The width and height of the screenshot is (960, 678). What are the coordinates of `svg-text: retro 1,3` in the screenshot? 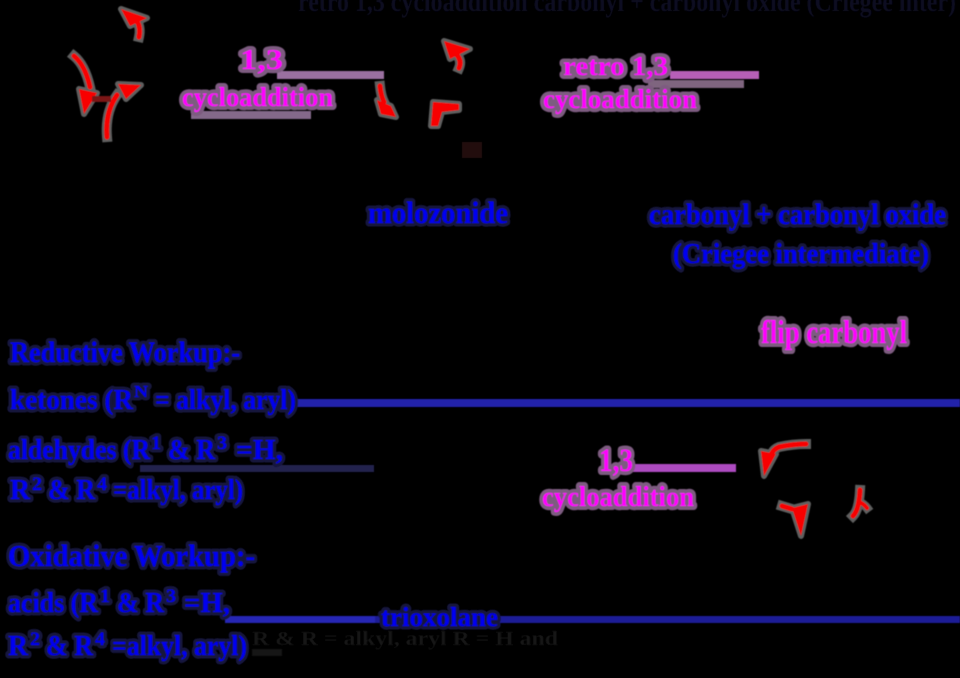 It's located at (615, 66).